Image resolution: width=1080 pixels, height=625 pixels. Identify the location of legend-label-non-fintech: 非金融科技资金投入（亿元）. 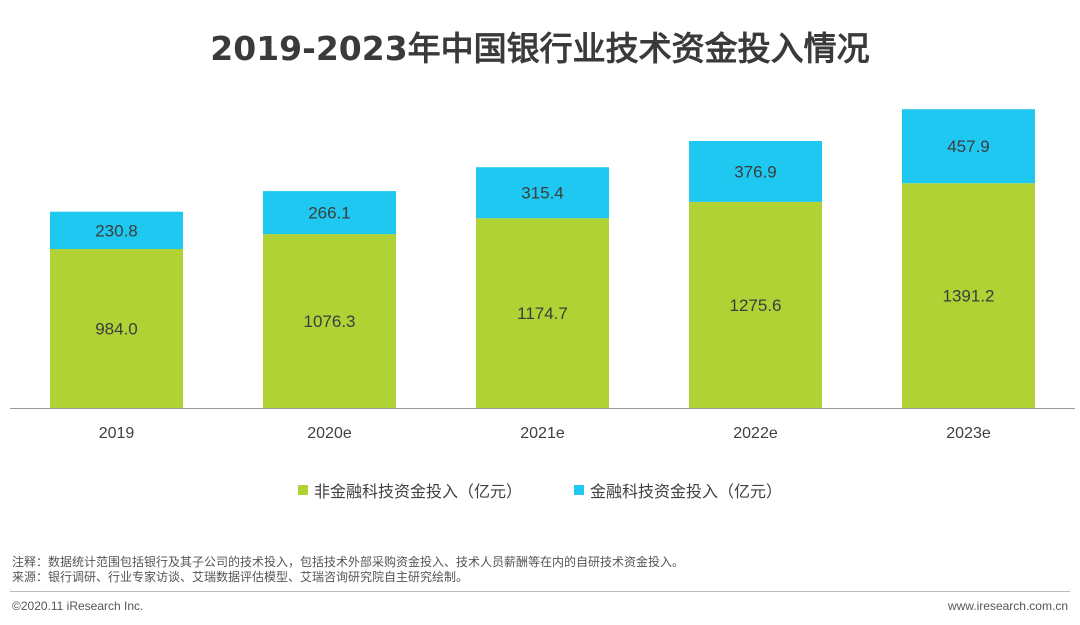
(417, 491).